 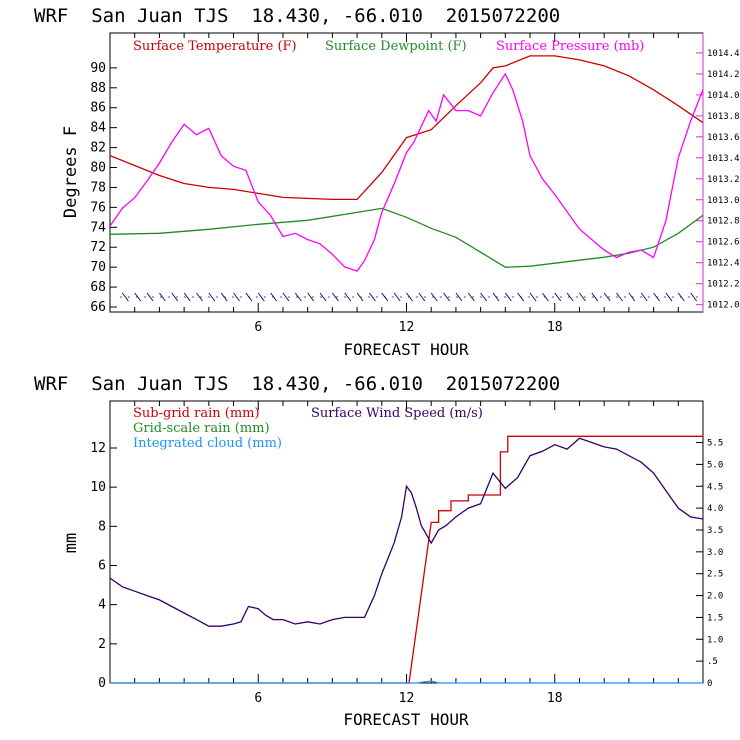 What do you see at coordinates (555, 698) in the screenshot?
I see `lower-x-tick-label: 18` at bounding box center [555, 698].